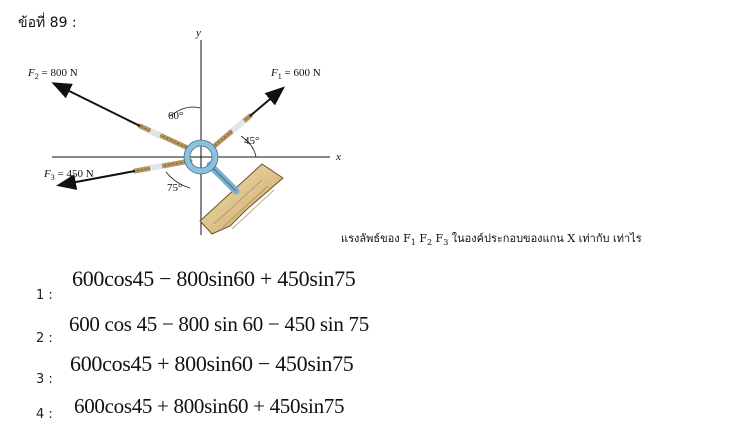  What do you see at coordinates (162, 166) in the screenshot?
I see `rope-f3` at bounding box center [162, 166].